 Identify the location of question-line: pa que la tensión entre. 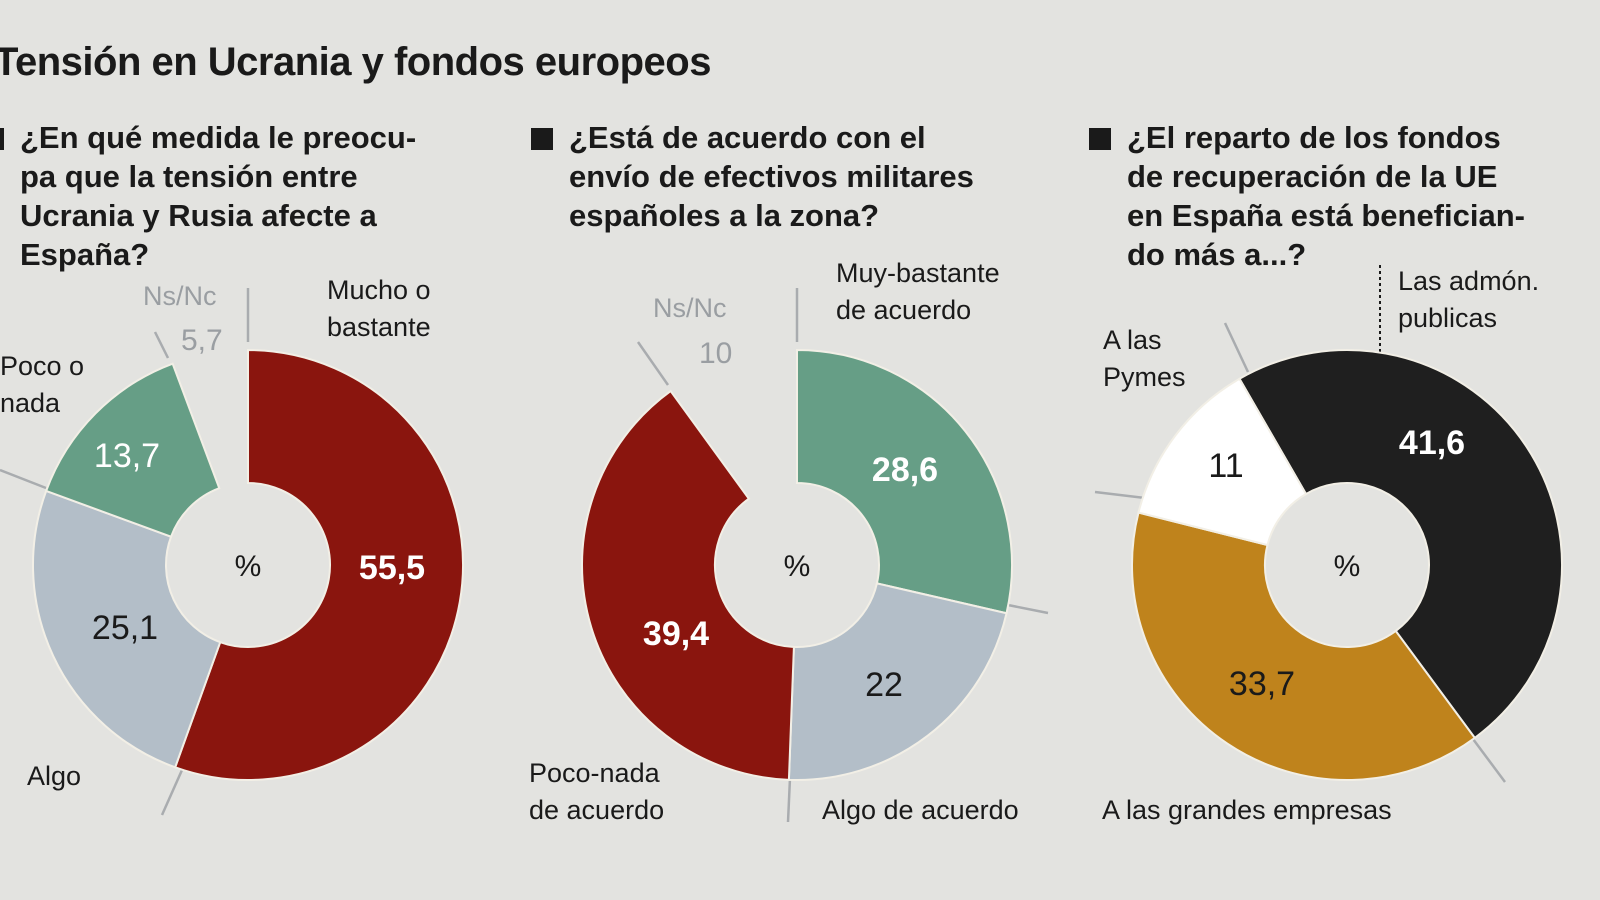
(189, 176).